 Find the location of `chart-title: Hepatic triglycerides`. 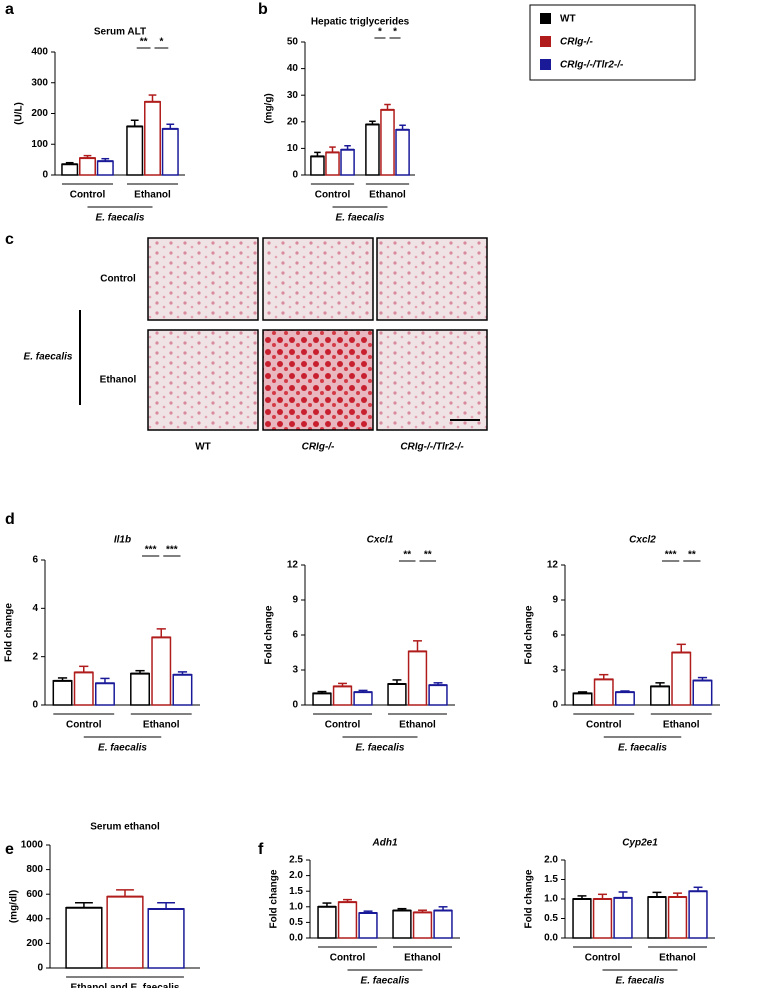

chart-title: Hepatic triglycerides is located at coordinates (360, 22).